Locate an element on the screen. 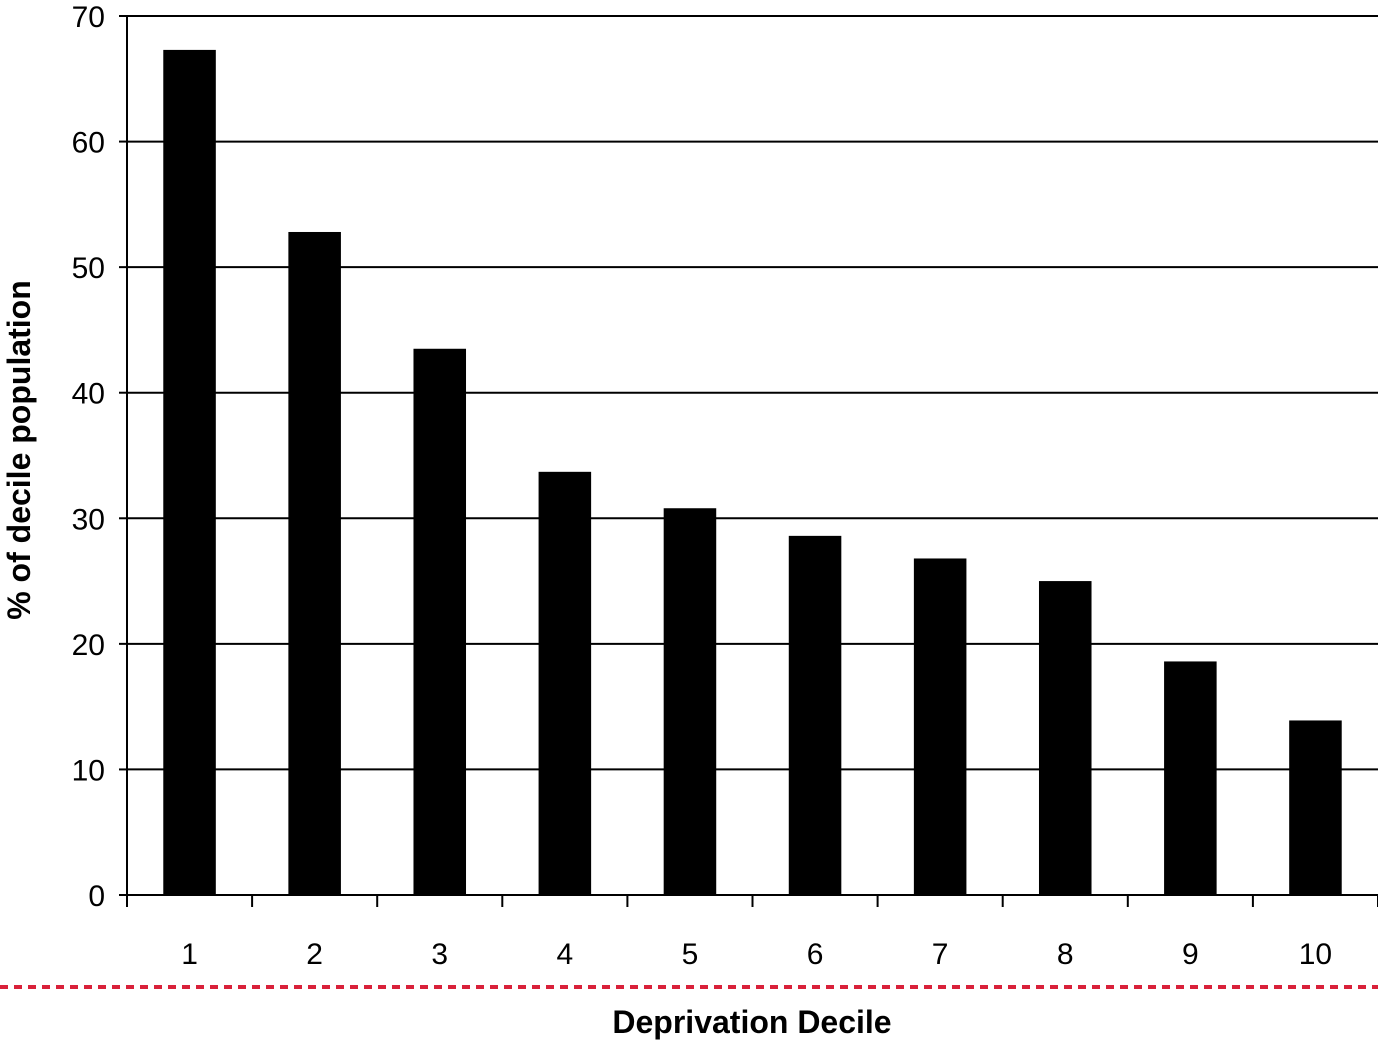  x-tick-label: 9 is located at coordinates (1190, 954).